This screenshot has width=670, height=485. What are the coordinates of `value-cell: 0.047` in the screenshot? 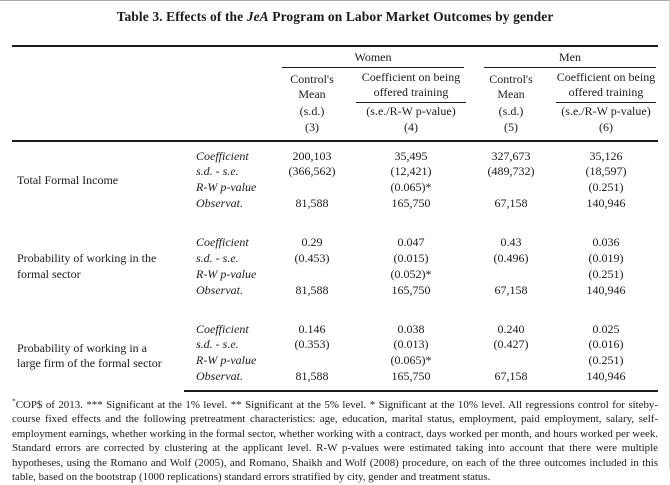 It's located at (411, 239).